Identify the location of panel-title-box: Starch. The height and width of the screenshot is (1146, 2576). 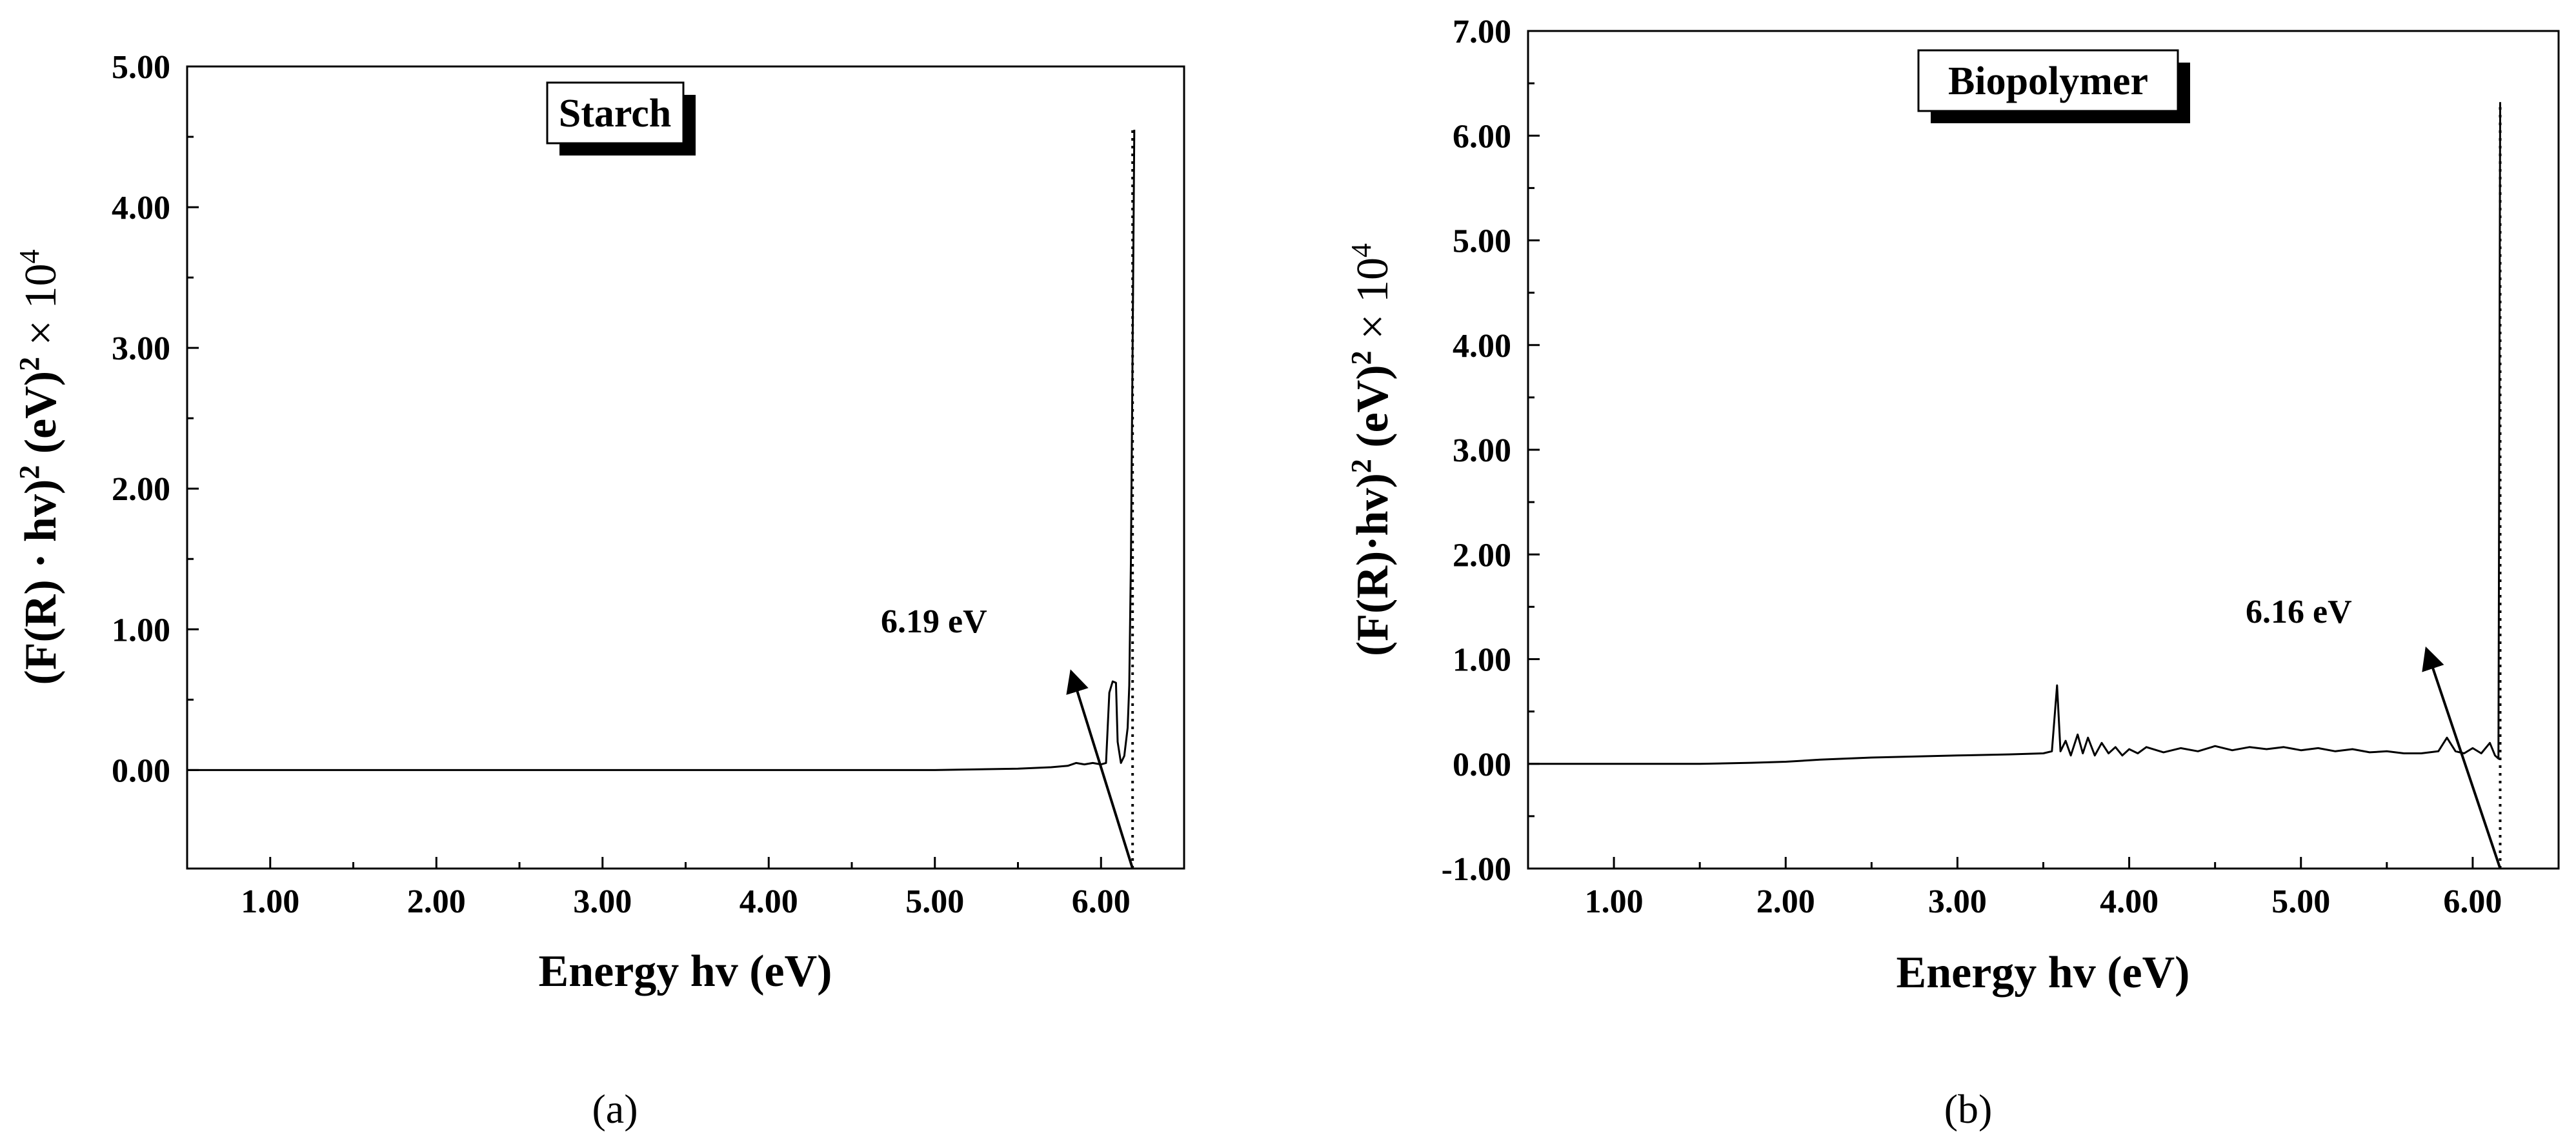
(621, 118).